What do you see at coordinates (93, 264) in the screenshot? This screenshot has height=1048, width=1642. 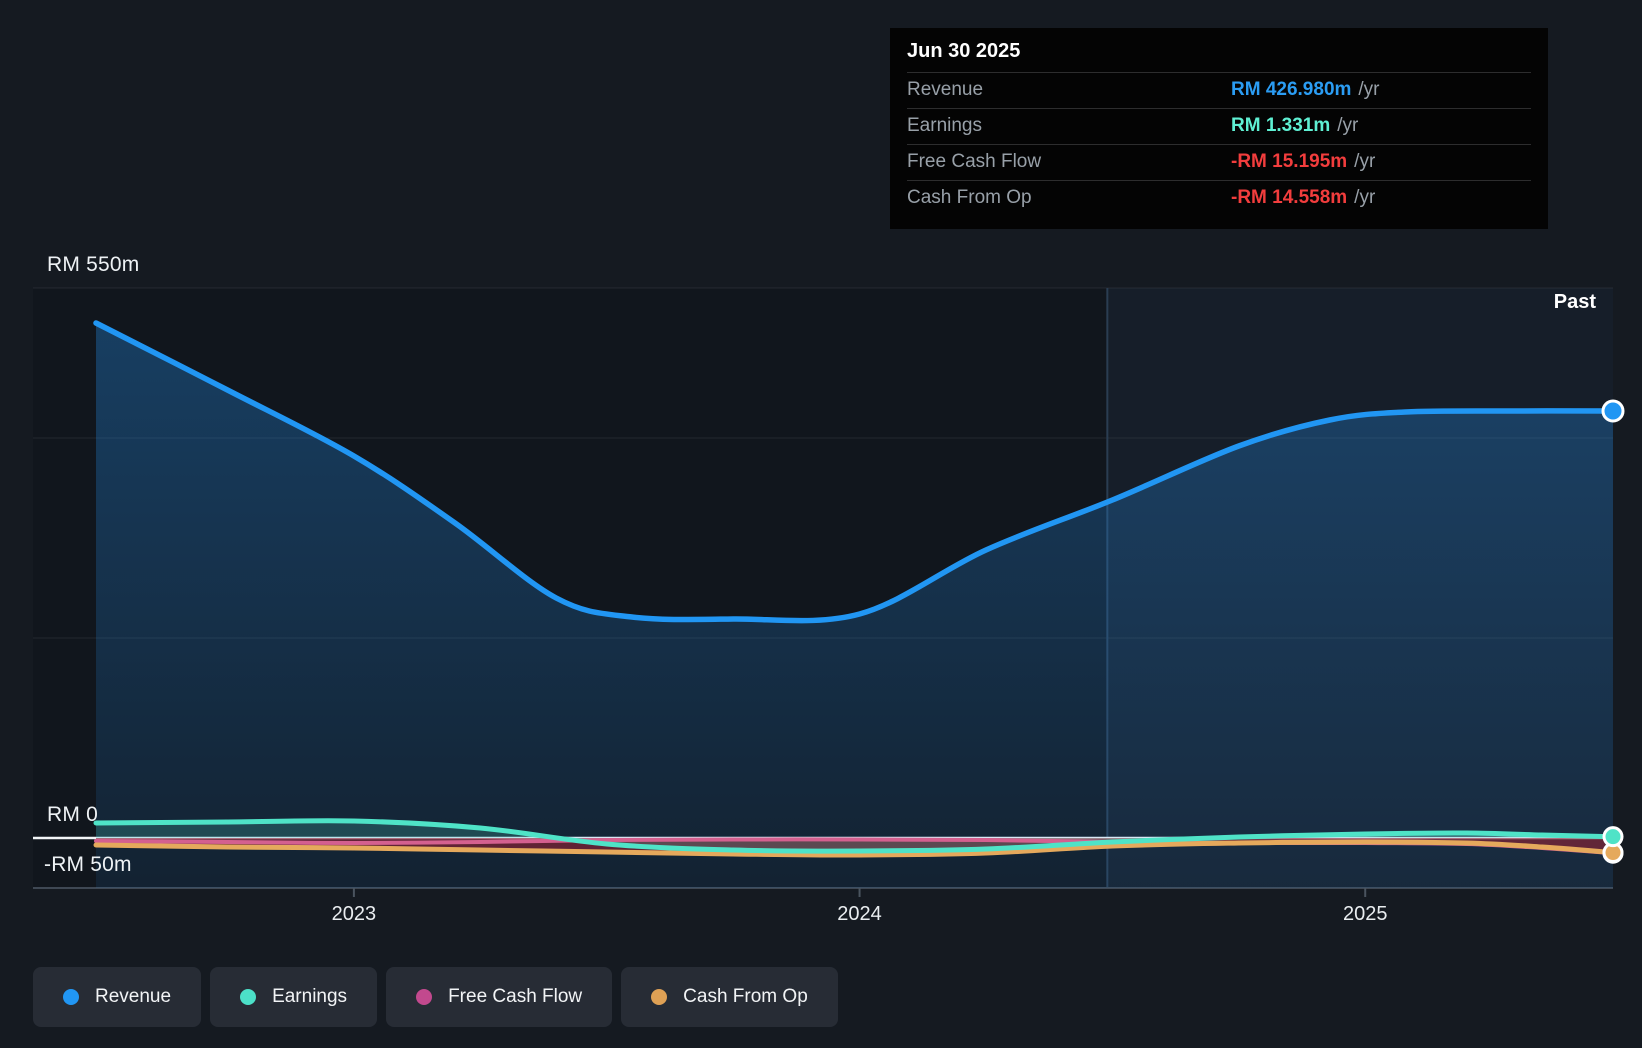 I see `y-axis-label: RM 550m` at bounding box center [93, 264].